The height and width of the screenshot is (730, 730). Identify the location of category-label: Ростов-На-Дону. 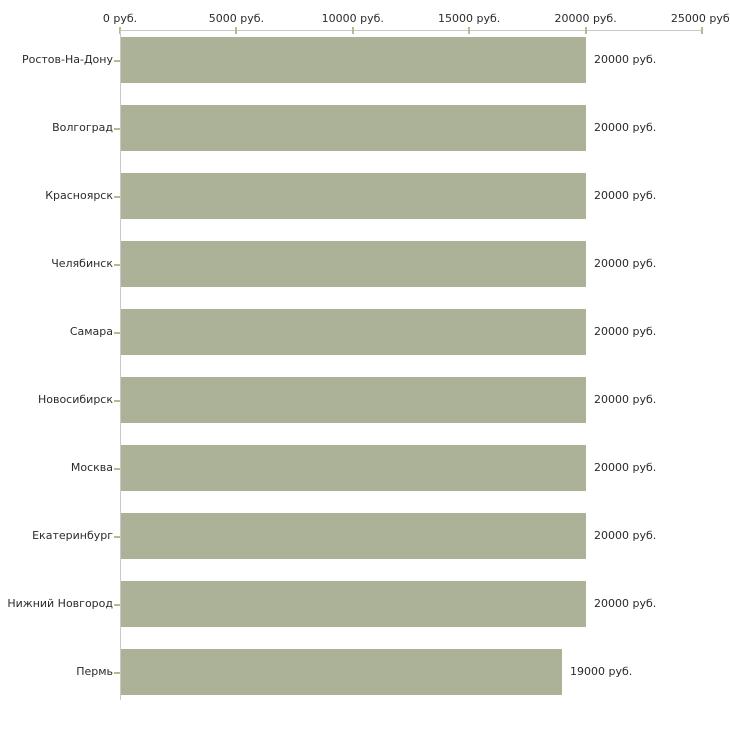
(67, 59).